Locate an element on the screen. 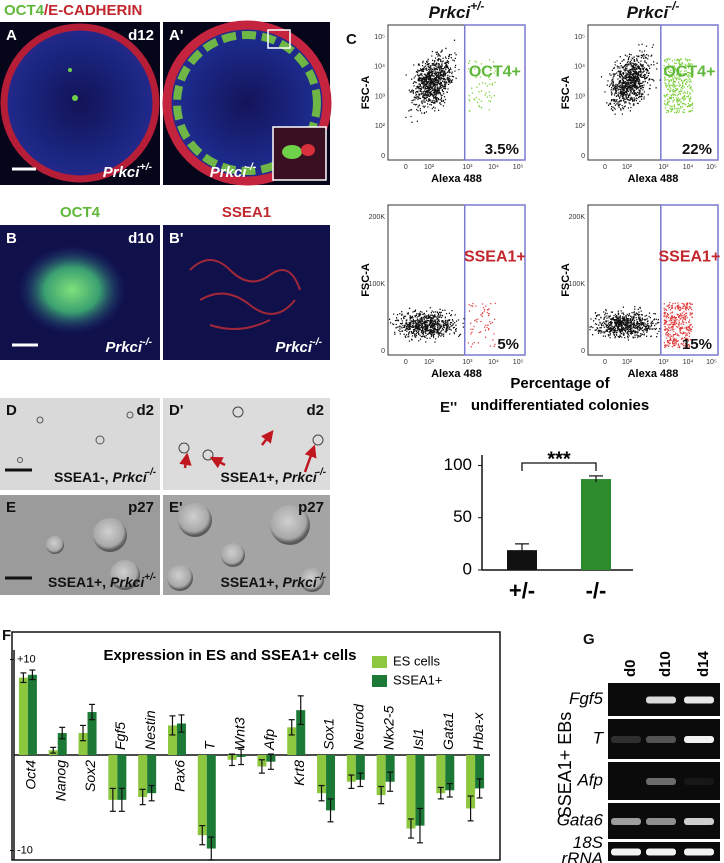  chart-title: Expression in ES and SSEA1+ cells is located at coordinates (229, 655).